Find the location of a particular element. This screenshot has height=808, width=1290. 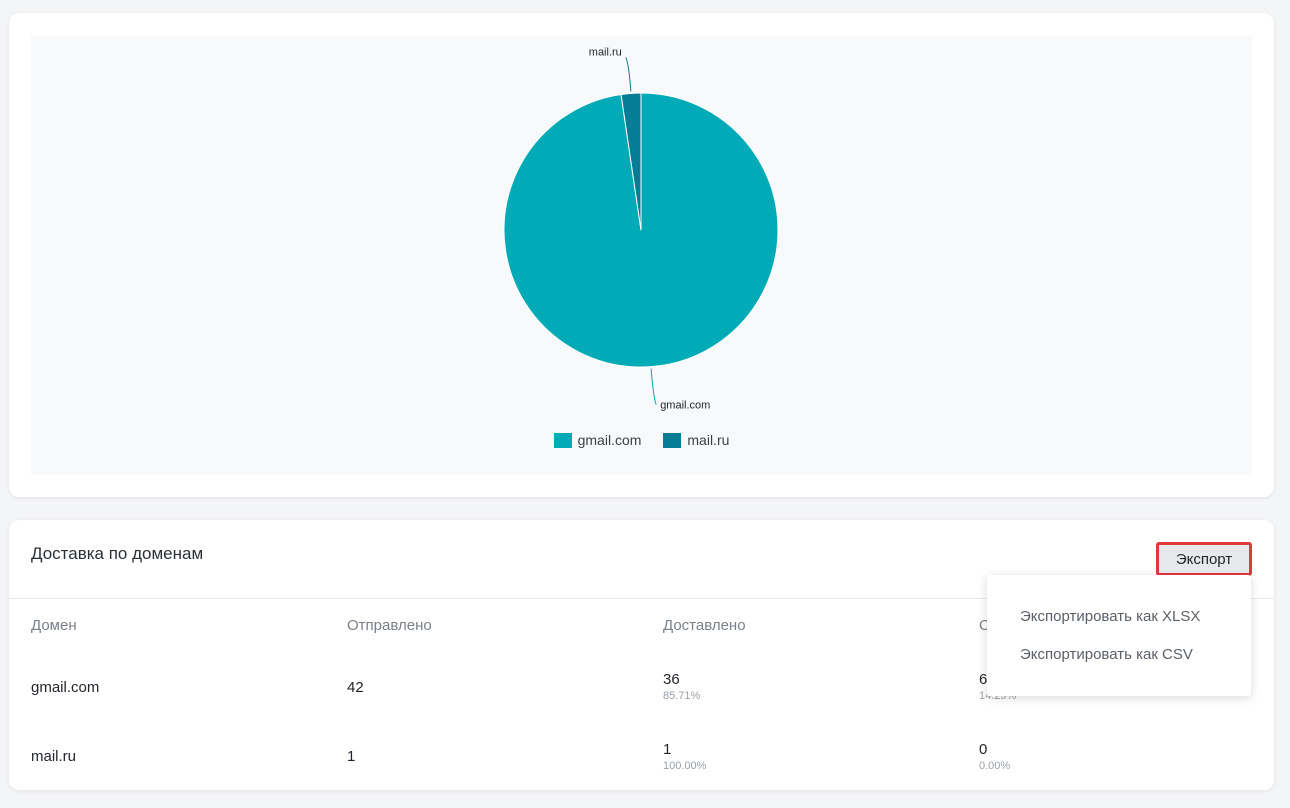

legend-item-mailru: mail.ru is located at coordinates (696, 440).